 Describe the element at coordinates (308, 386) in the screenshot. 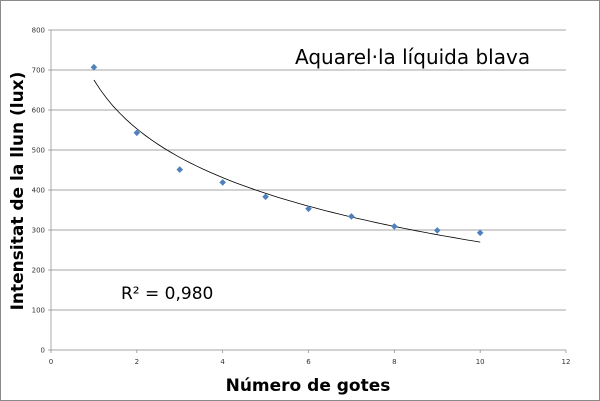

I see `x-axis-label: Número de gotes` at that location.